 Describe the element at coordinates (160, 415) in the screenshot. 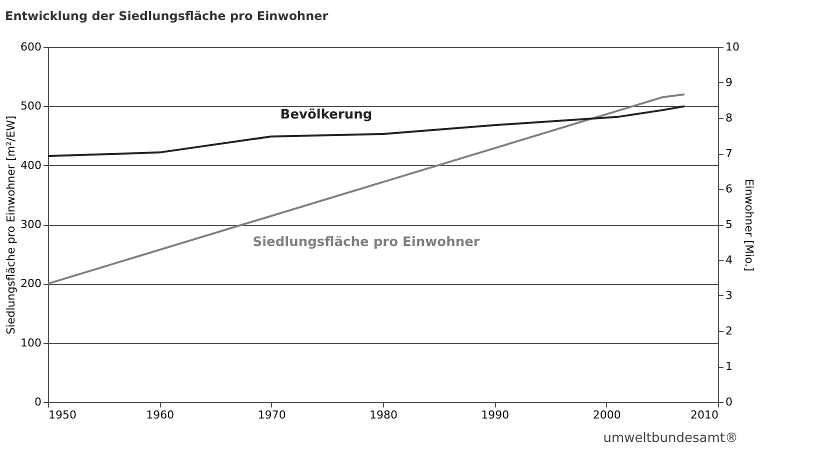

I see `x-tick-label: 1960` at that location.